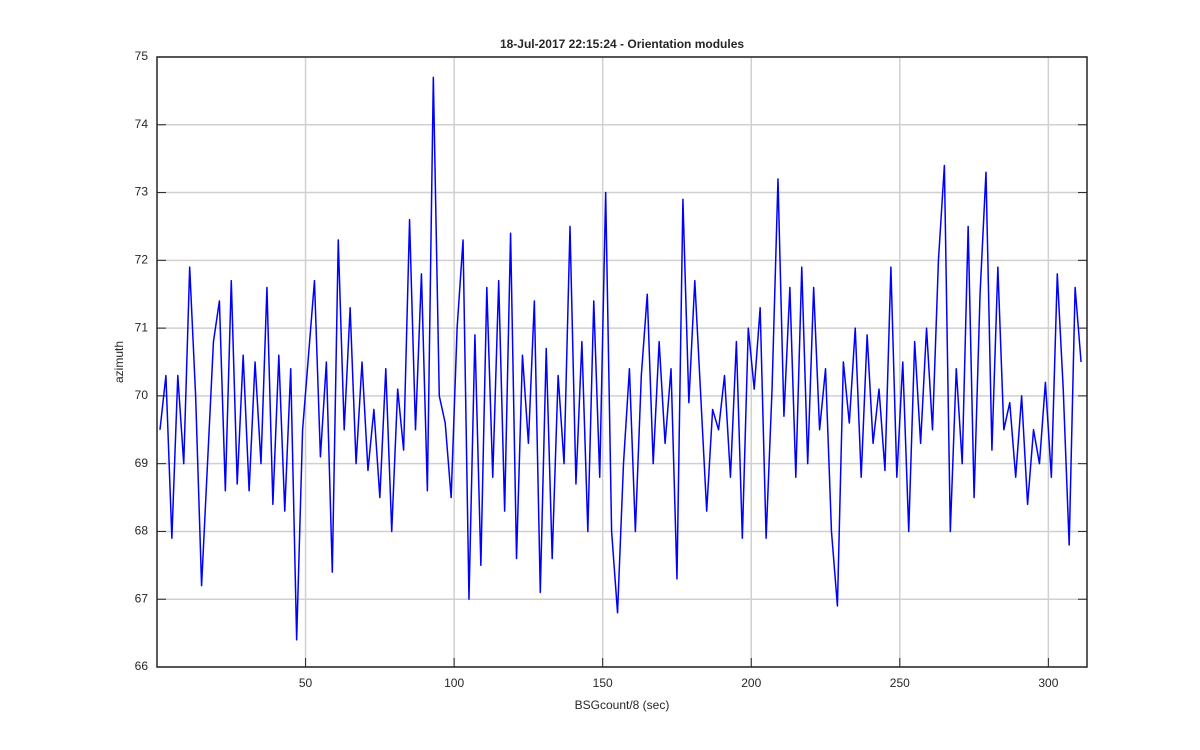 The image size is (1200, 750). Describe the element at coordinates (119, 362) in the screenshot. I see `y-axis-label: azimuth` at that location.